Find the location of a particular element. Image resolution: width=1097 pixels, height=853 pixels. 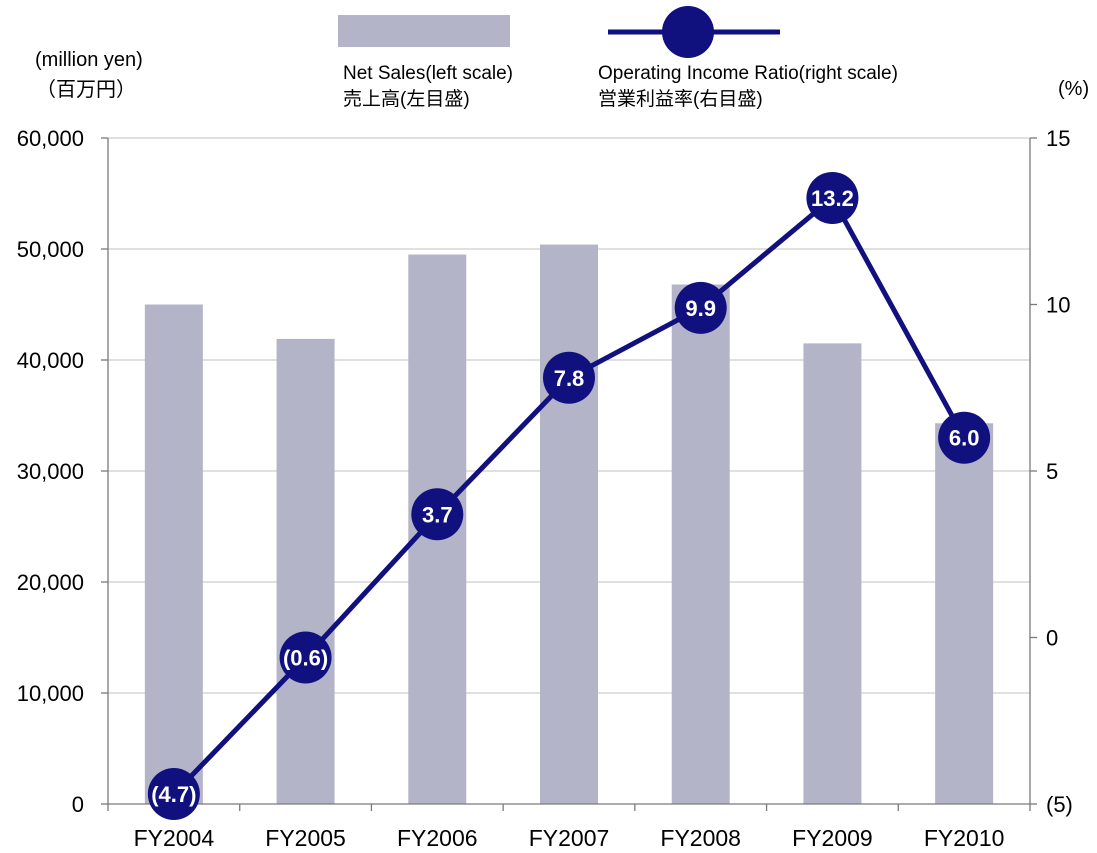

data-point-fy2004 is located at coordinates (173, 794).